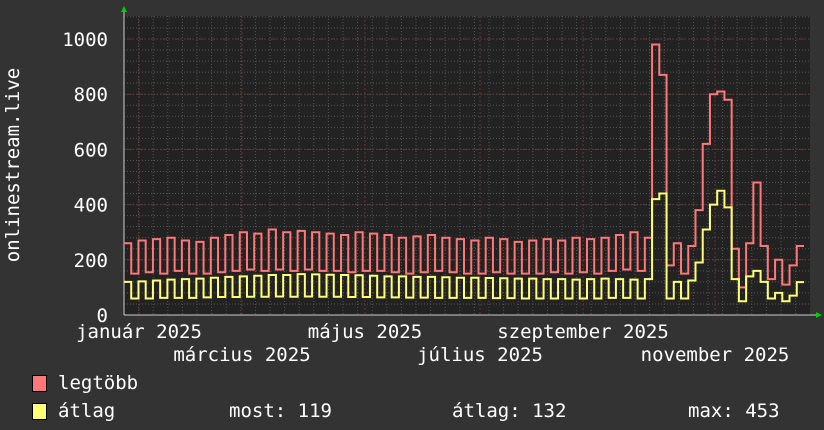 This screenshot has width=824, height=430. I want to click on x-tick-label: július 2025, so click(480, 355).